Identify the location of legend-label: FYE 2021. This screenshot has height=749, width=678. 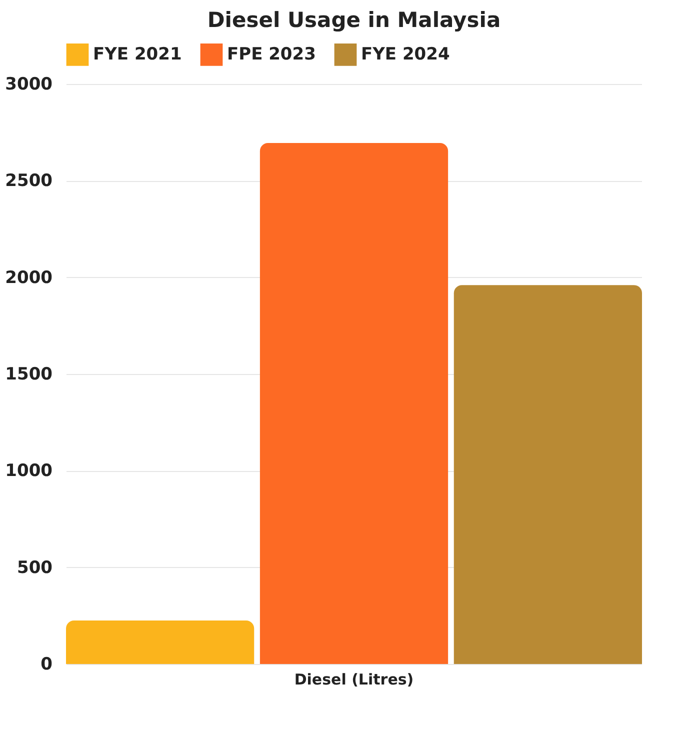
(137, 54).